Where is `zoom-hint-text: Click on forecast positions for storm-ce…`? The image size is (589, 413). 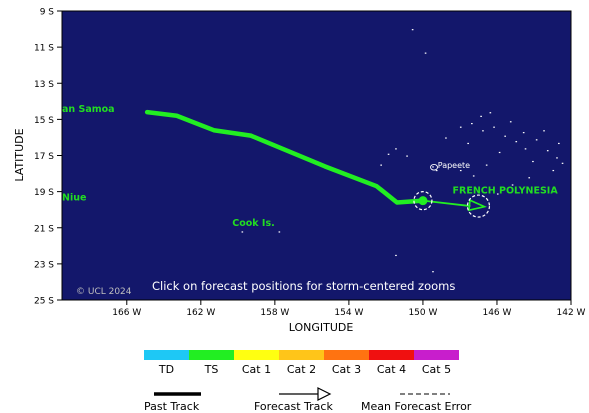 zoom-hint-text: Click on forecast positions for storm-ce… is located at coordinates (303, 286).